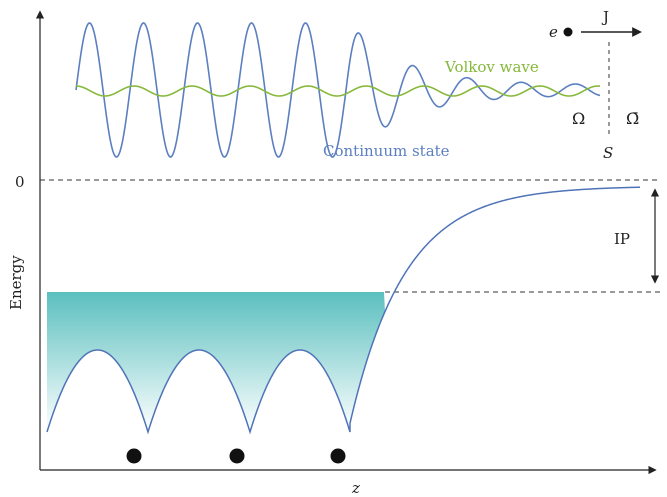 This screenshot has width=667, height=497. I want to click on continuum-state-label: Continuum state, so click(386, 151).